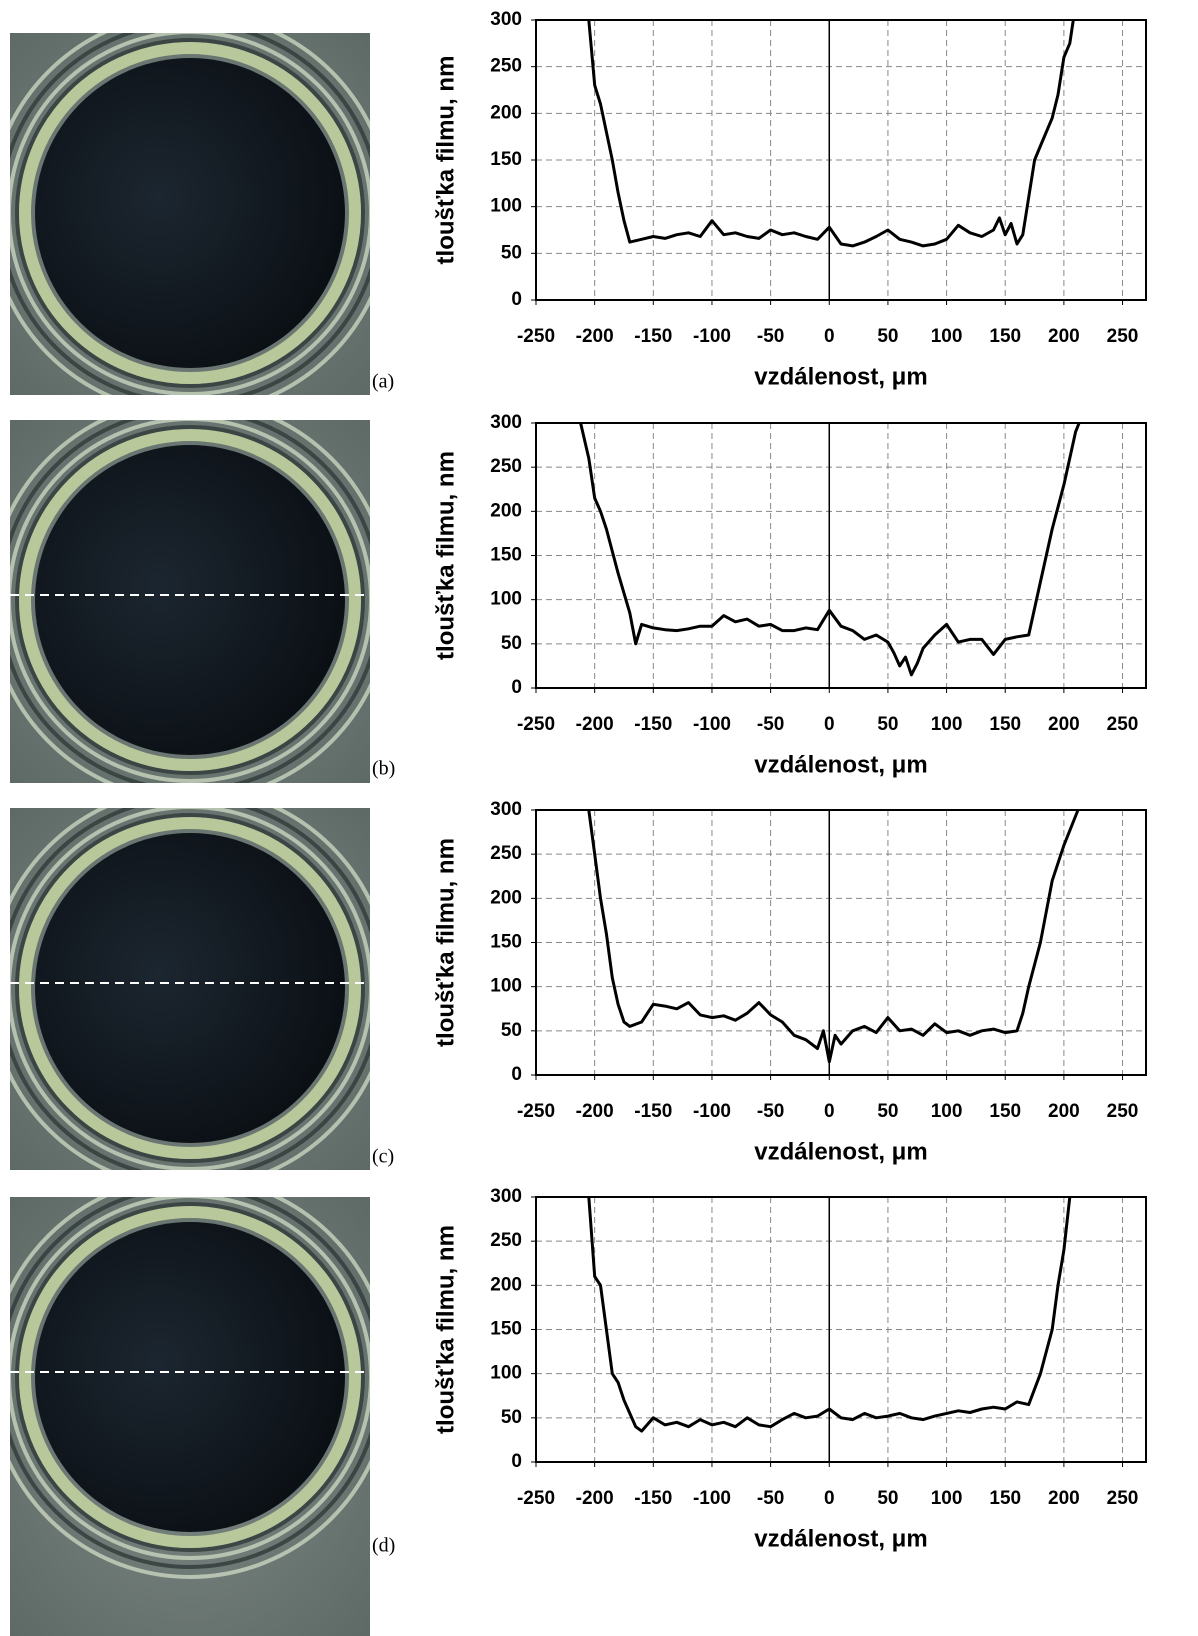  What do you see at coordinates (383, 1157) in the screenshot?
I see `panel-label: (c)` at bounding box center [383, 1157].